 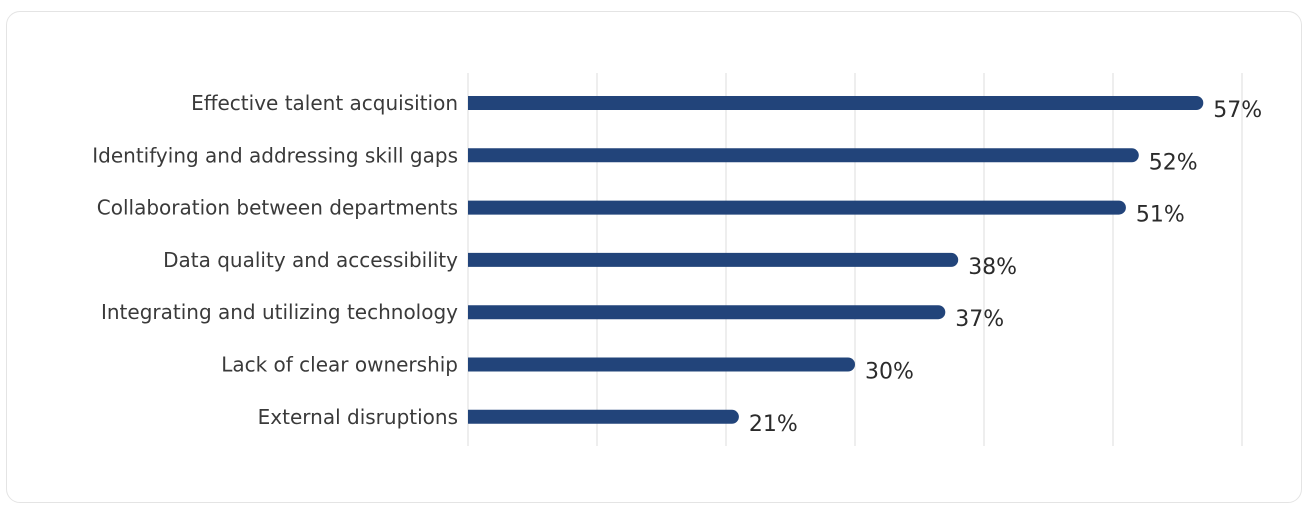 What do you see at coordinates (889, 372) in the screenshot?
I see `value-label: 30%` at bounding box center [889, 372].